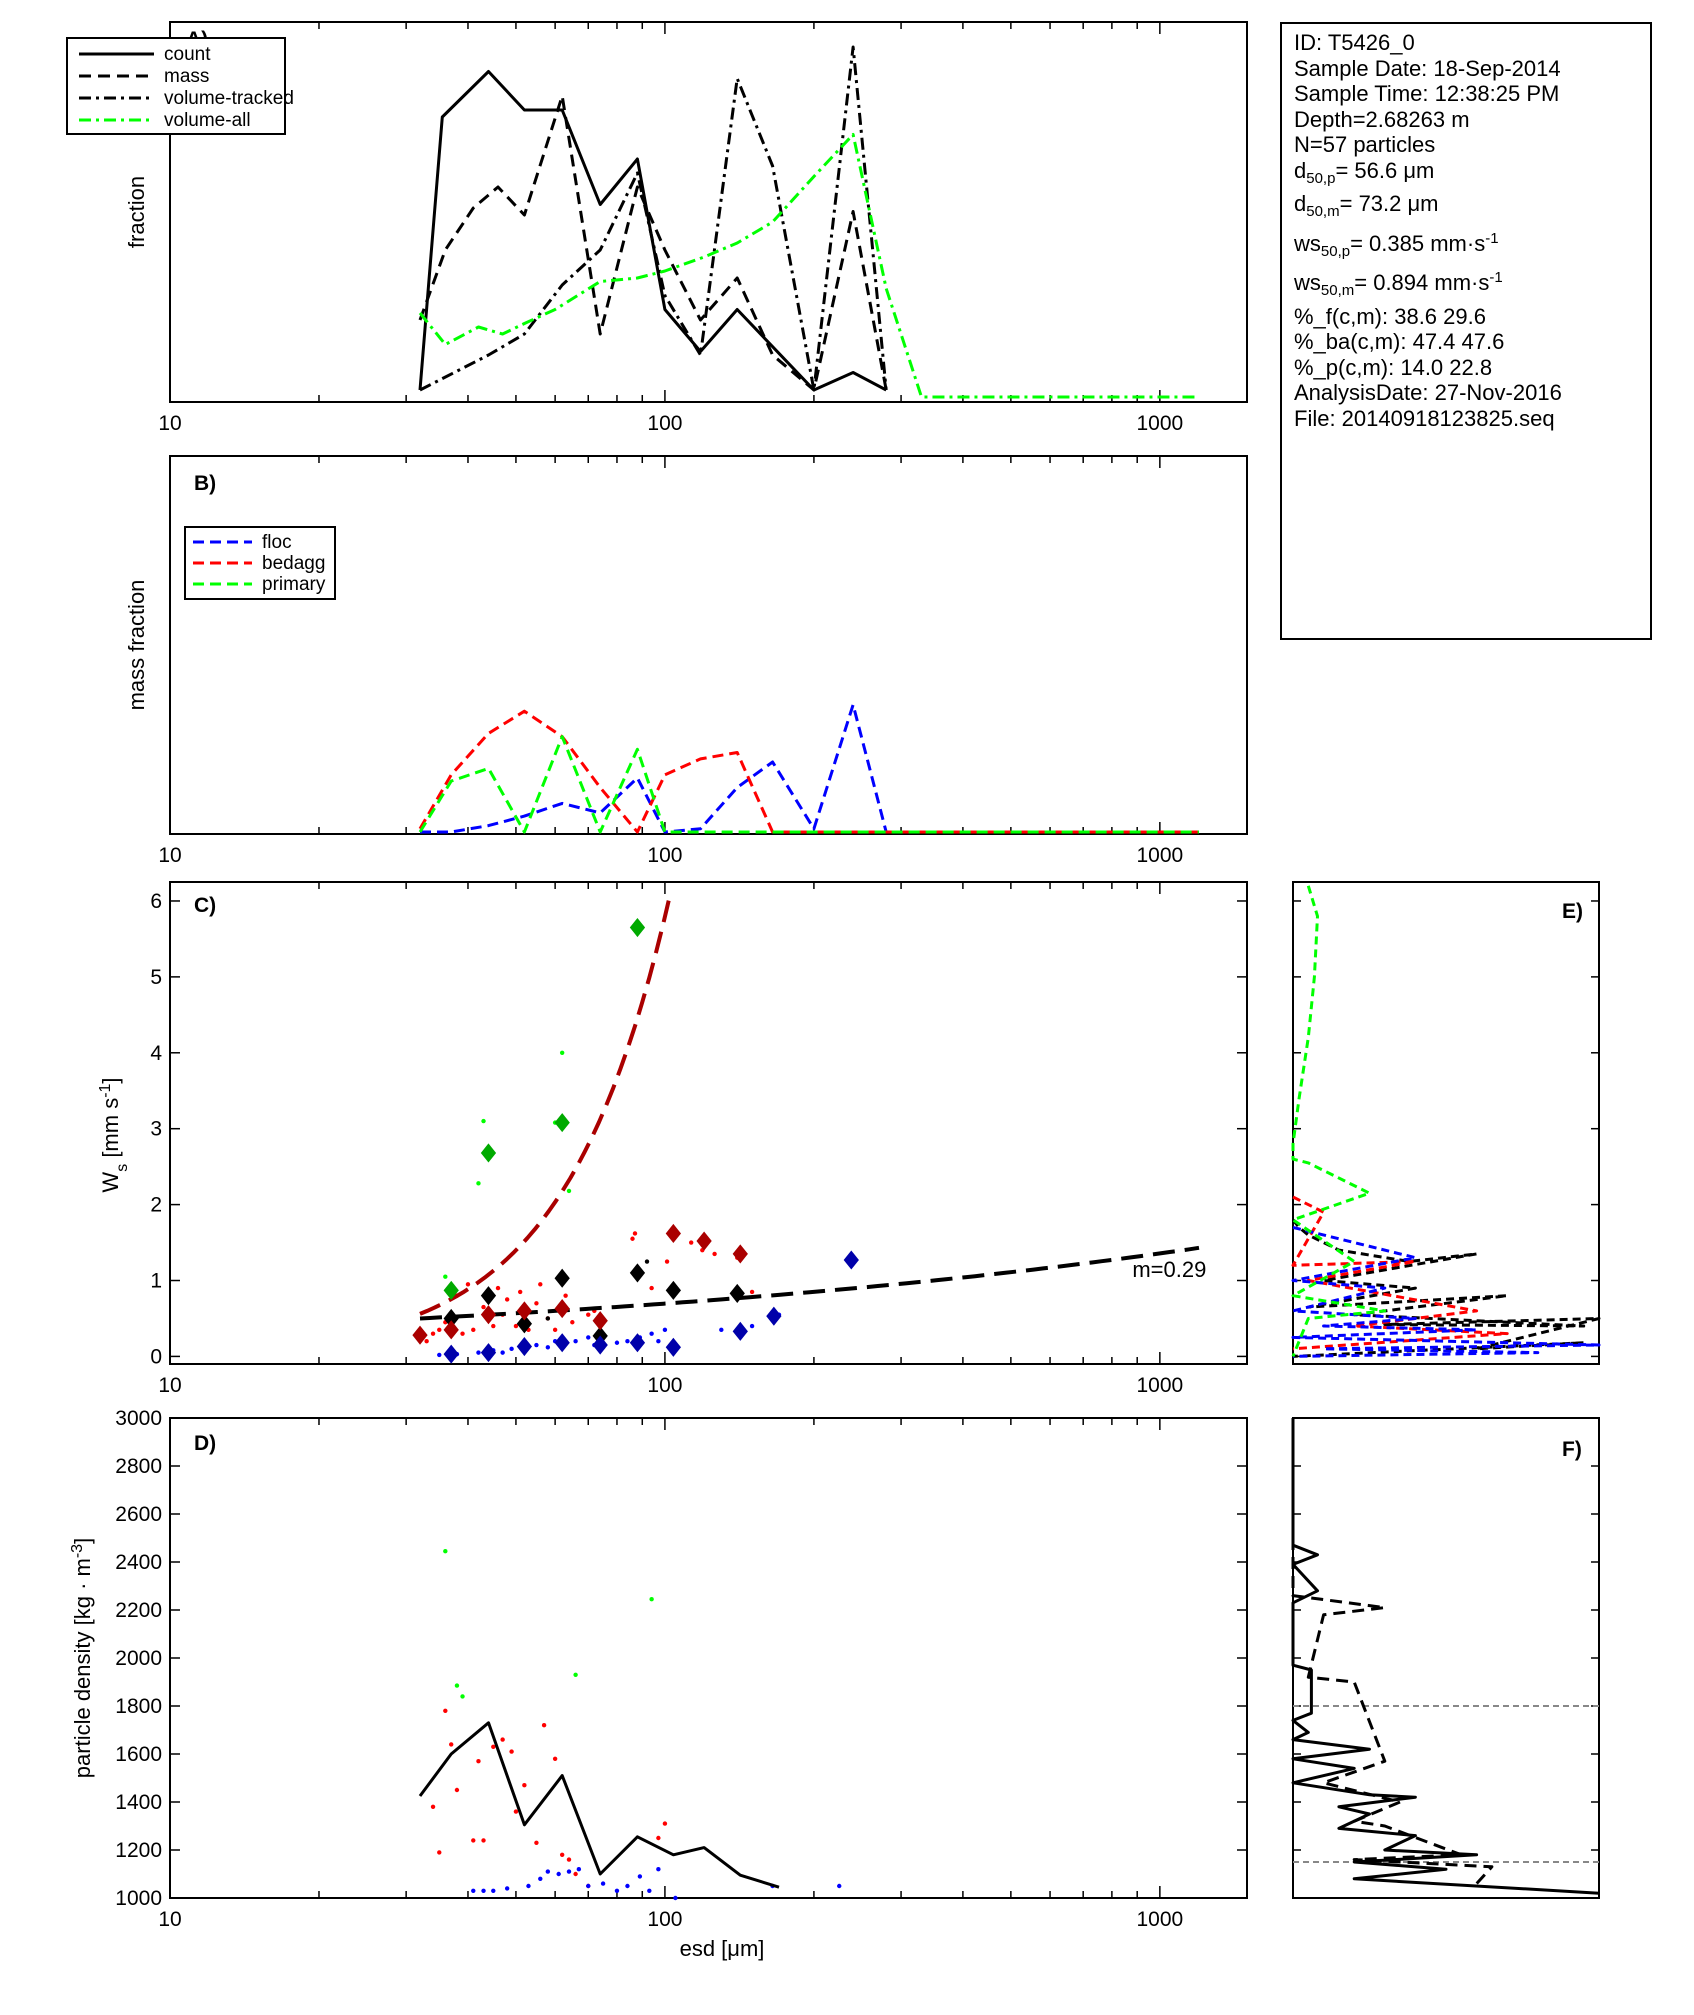  I want to click on panel-a-ticks: 10 100 1000, so click(670, 228).